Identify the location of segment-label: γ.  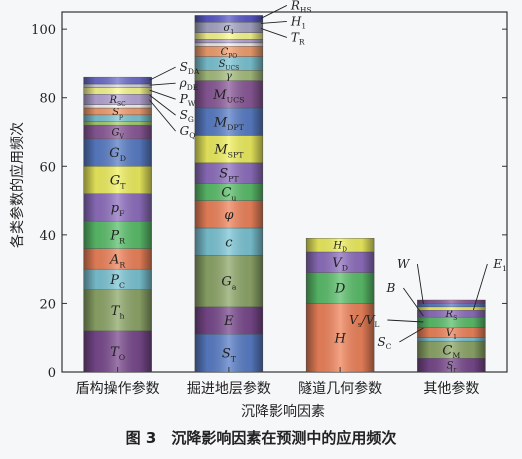
(229, 76).